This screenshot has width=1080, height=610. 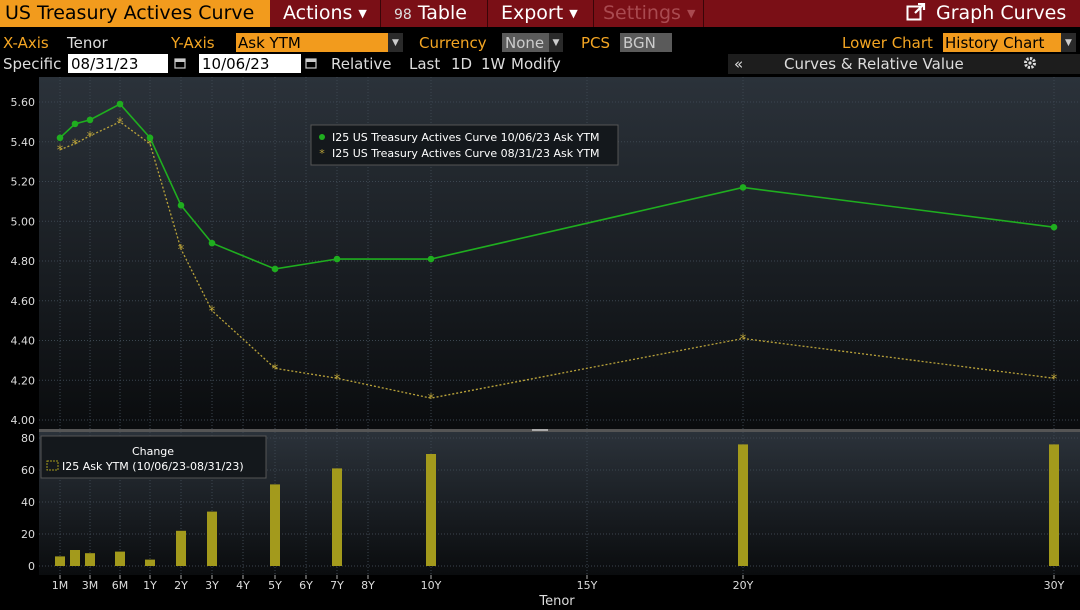 What do you see at coordinates (536, 64) in the screenshot?
I see `modify-button: Modify` at bounding box center [536, 64].